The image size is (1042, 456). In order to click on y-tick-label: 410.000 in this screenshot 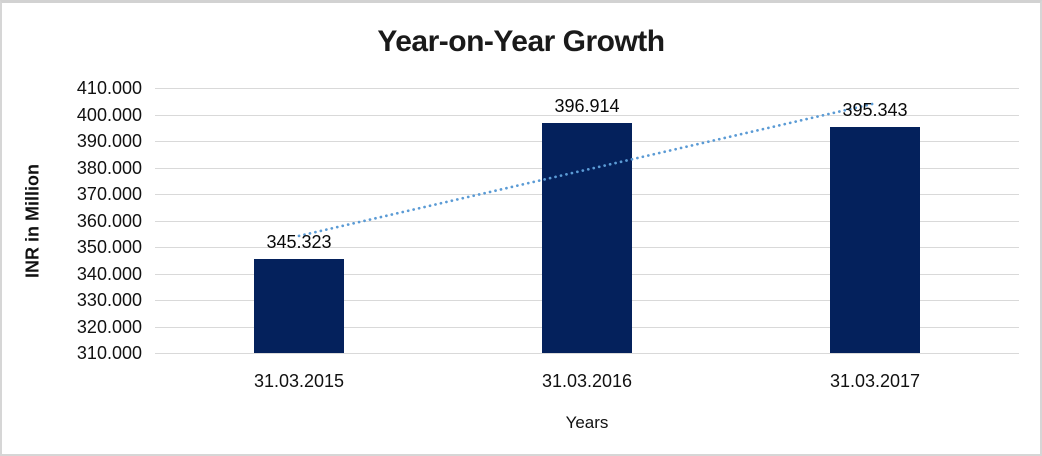, I will do `click(109, 88)`.